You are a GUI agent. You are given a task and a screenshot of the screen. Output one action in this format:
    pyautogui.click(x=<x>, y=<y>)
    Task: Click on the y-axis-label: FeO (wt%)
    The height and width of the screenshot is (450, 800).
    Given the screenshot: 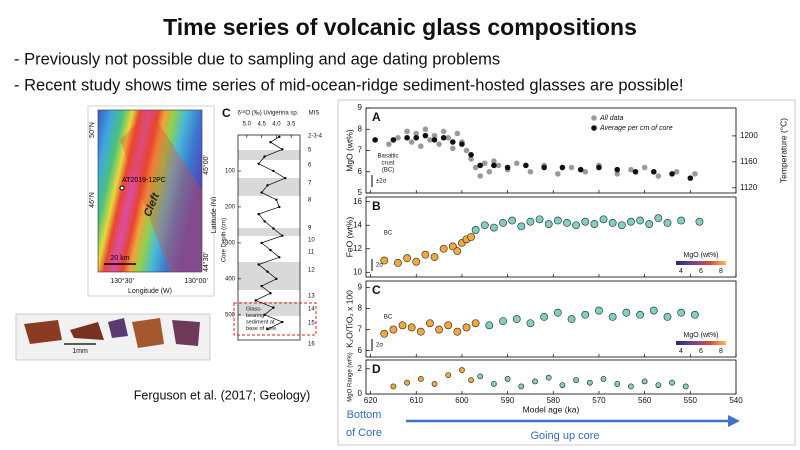 What is the action you would take?
    pyautogui.click(x=349, y=237)
    